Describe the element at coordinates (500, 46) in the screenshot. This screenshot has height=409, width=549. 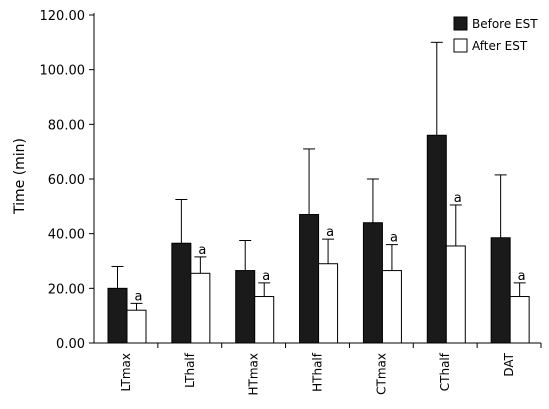
I see `legend-label: After EST` at that location.